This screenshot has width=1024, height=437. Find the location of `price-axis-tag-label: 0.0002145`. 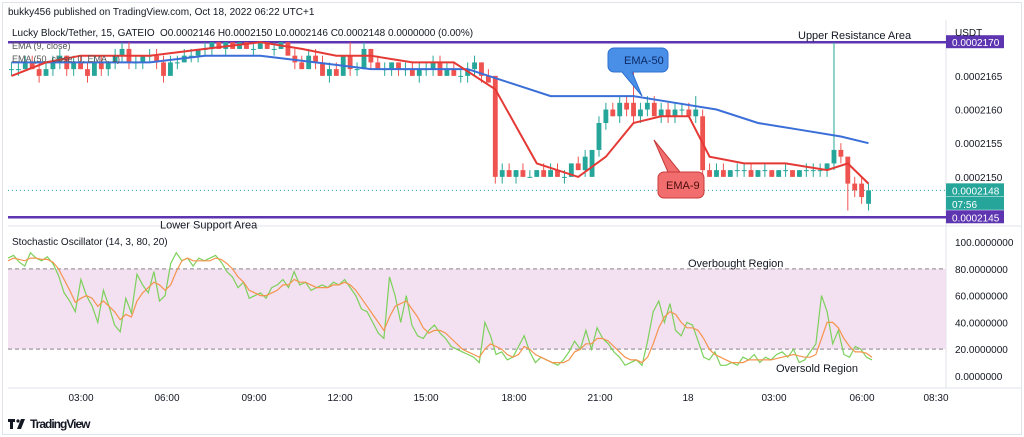

price-axis-tag-label: 0.0002145 is located at coordinates (976, 218).